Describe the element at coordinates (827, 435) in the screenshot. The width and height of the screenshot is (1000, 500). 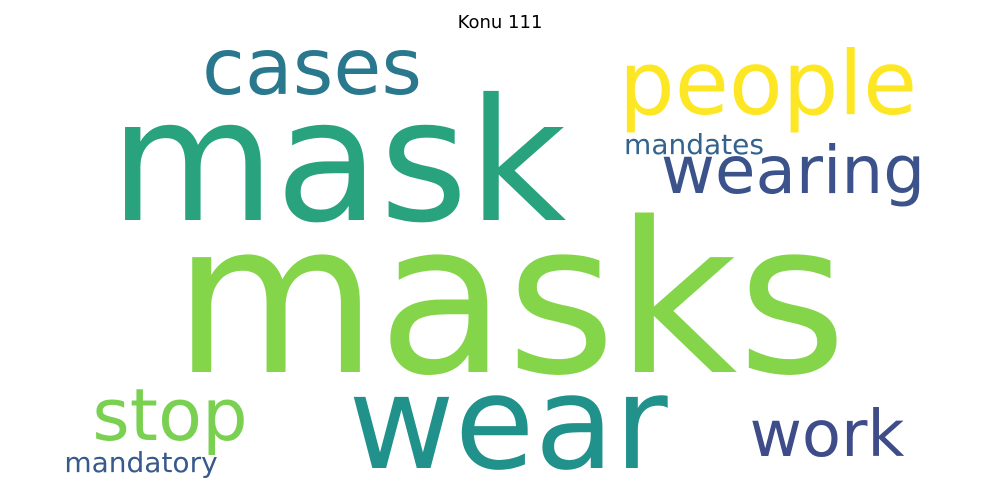
I see `word-work: work` at that location.